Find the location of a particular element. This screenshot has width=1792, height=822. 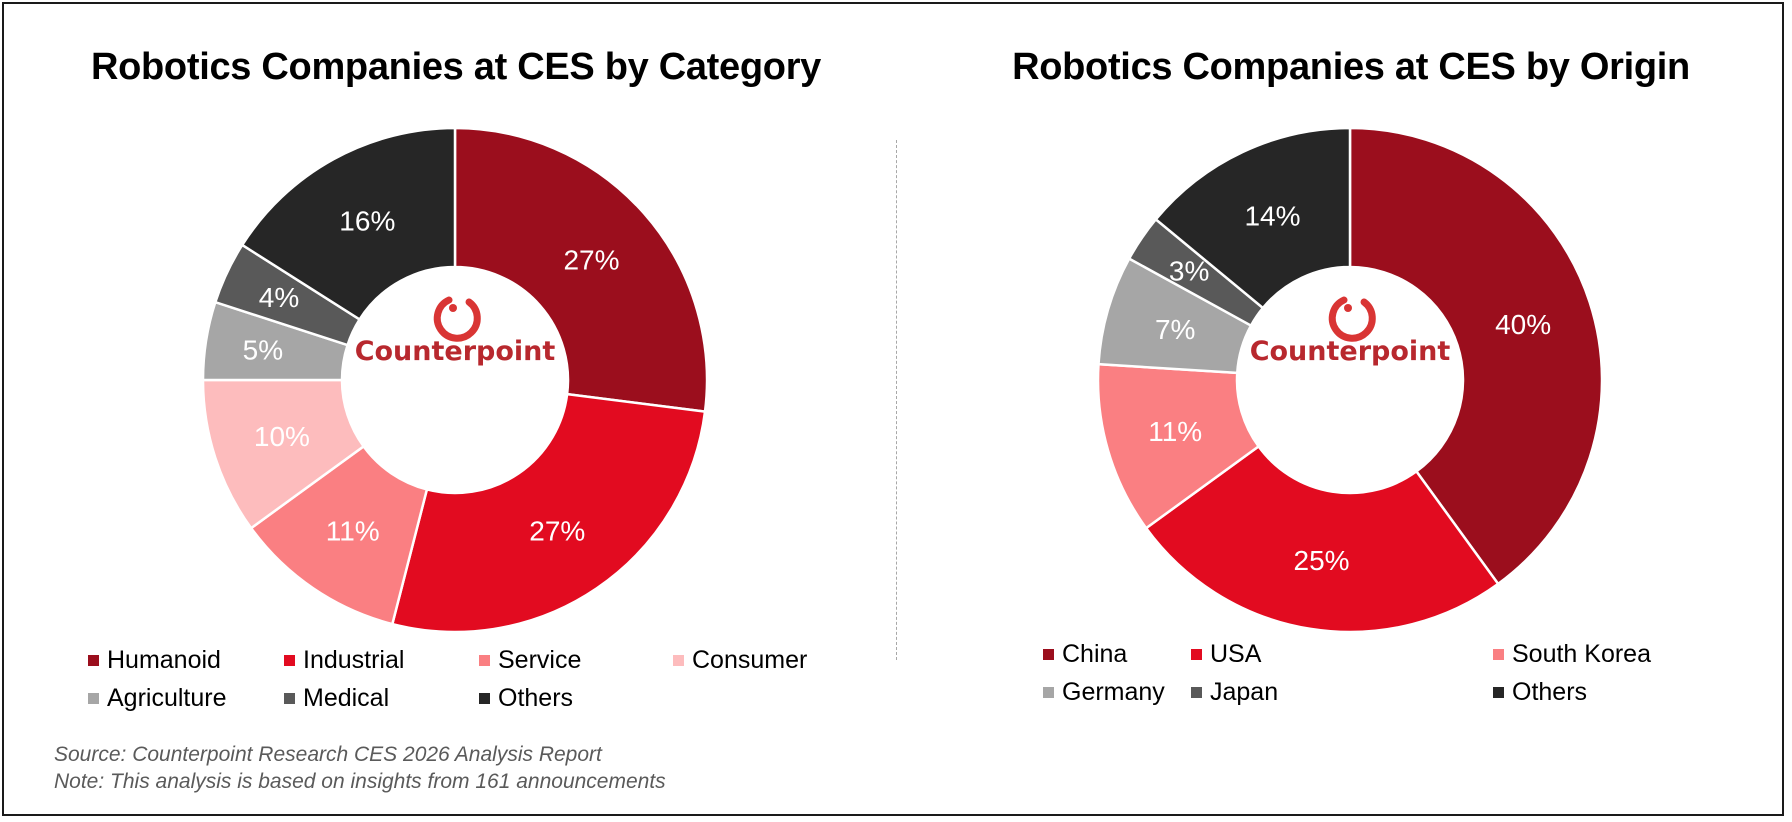

legend-item-humanoid: Humanoid is located at coordinates (154, 660).